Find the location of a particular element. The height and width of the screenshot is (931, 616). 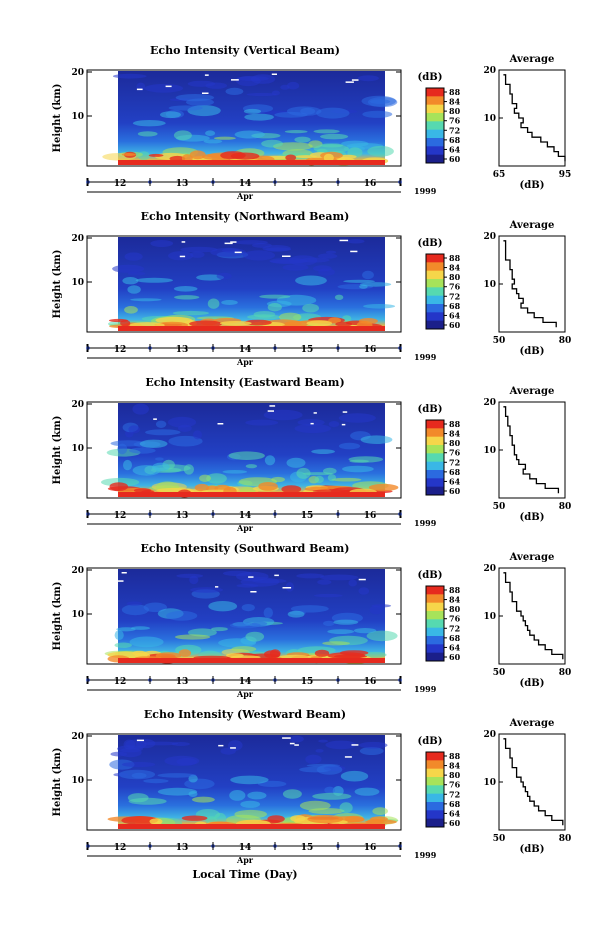

ground-clutter-band is located at coordinates (251, 328).